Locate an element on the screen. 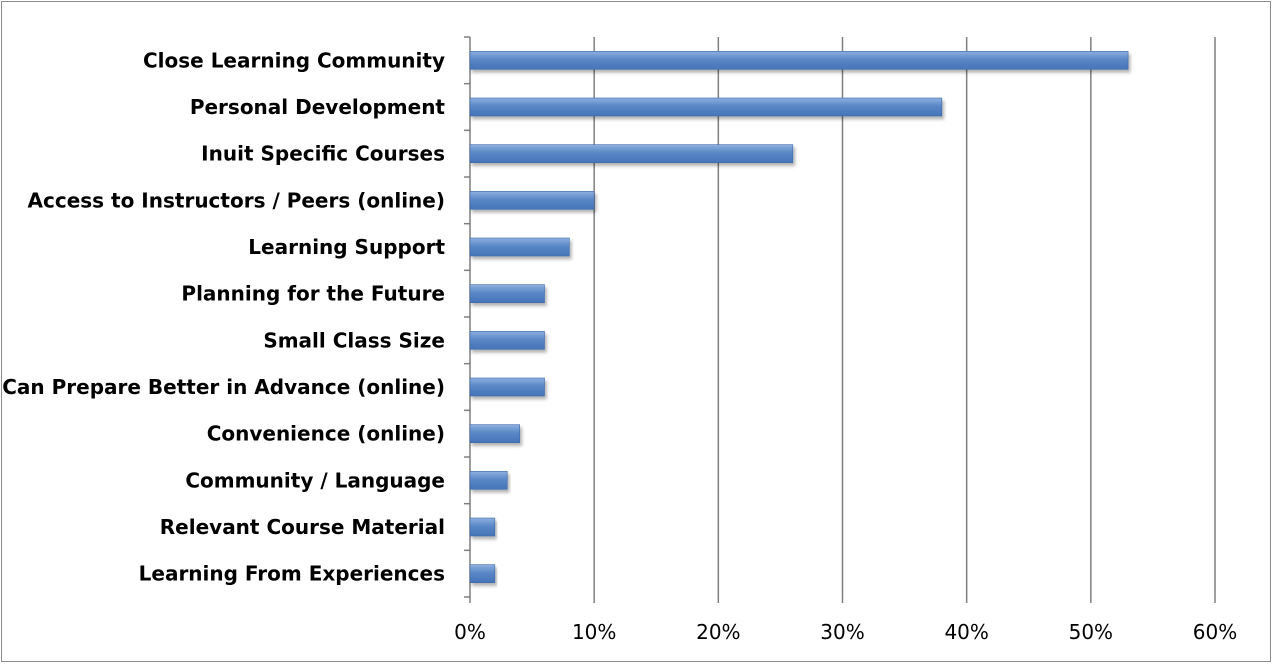  x-tick-label: 0% is located at coordinates (470, 632).